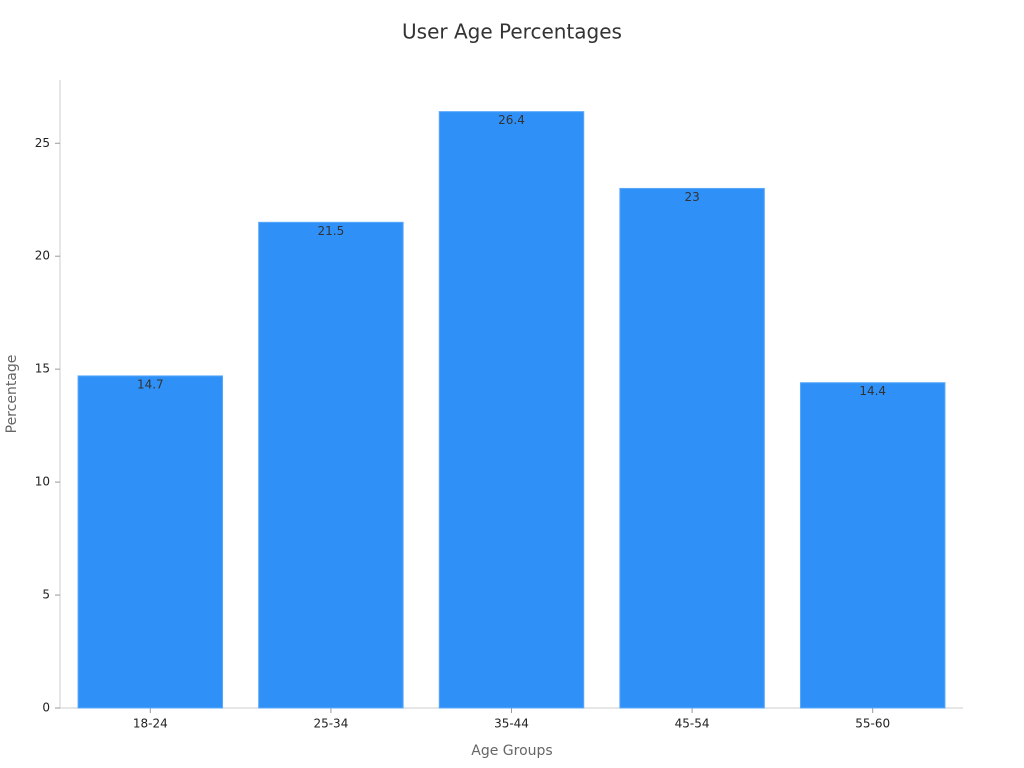 This screenshot has width=1024, height=768. I want to click on x-tick-label: 18-24, so click(150, 724).